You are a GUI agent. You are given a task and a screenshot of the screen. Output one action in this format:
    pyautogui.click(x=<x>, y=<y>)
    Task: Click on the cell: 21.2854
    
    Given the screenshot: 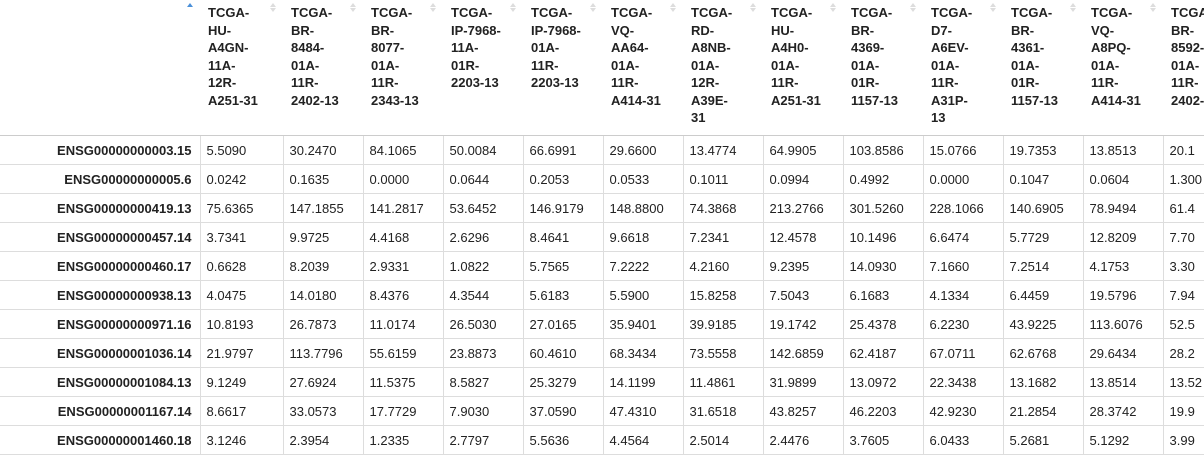 What is the action you would take?
    pyautogui.click(x=1042, y=411)
    